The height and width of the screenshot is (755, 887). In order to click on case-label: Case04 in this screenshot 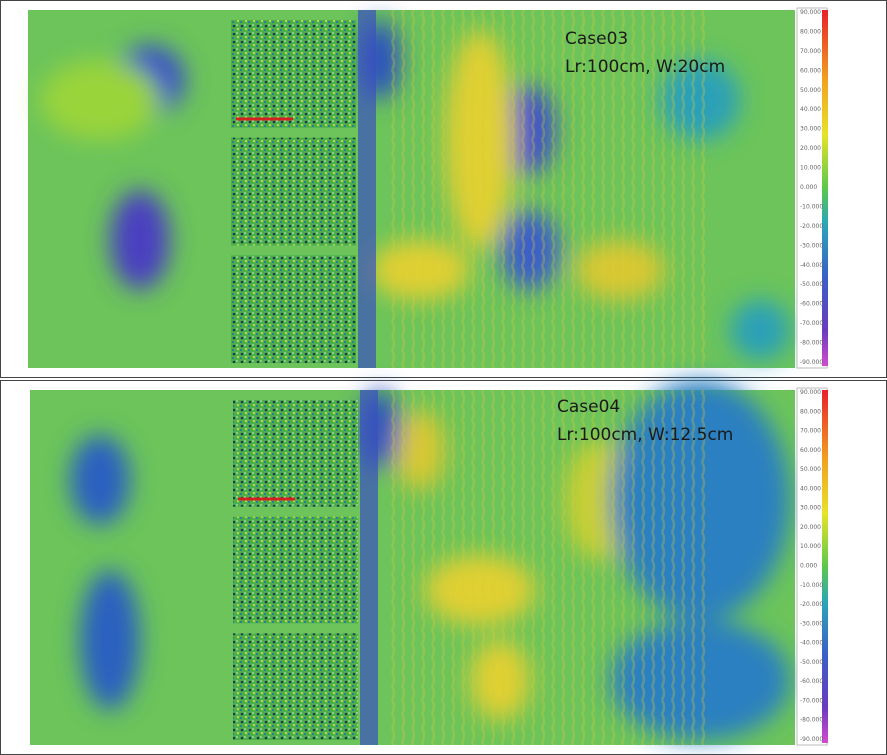, I will do `click(588, 407)`.